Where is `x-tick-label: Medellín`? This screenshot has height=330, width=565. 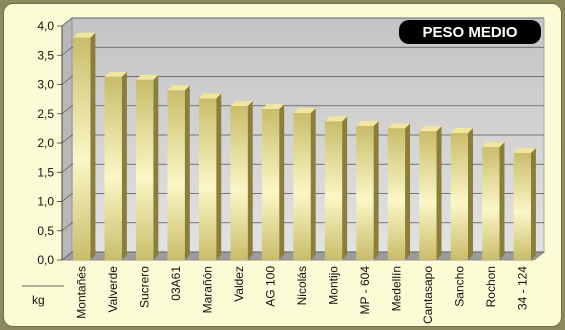
x-tick-label: Medellín is located at coordinates (396, 288).